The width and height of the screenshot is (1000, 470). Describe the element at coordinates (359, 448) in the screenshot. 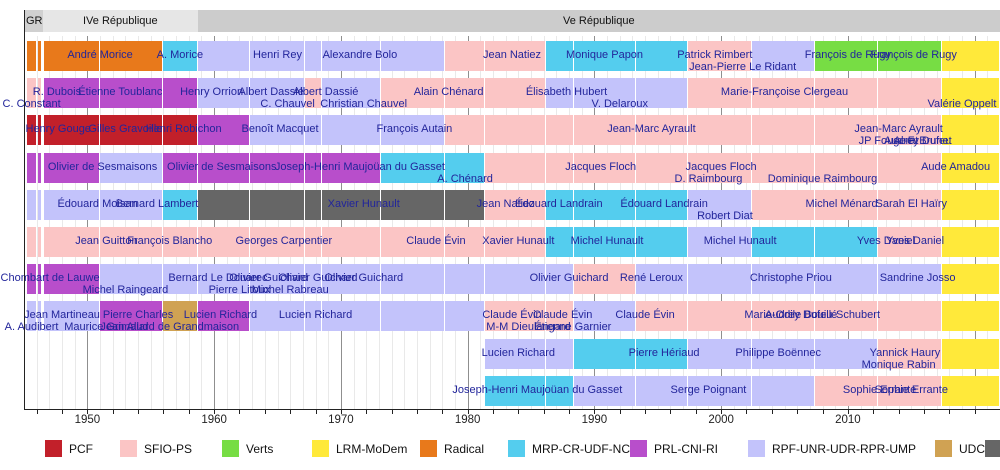

I see `legend-item: LRM-MoDem` at that location.